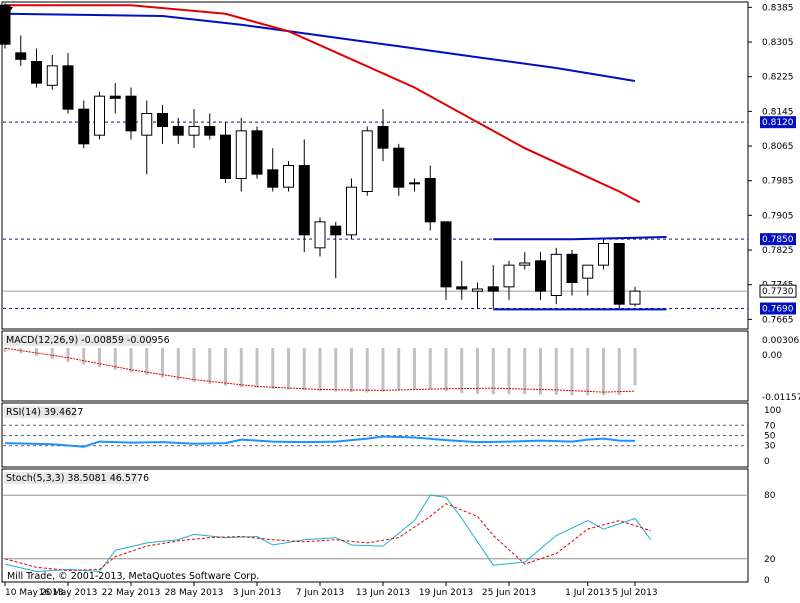  What do you see at coordinates (580, 238) in the screenshot?
I see `channel-upper-line` at bounding box center [580, 238].